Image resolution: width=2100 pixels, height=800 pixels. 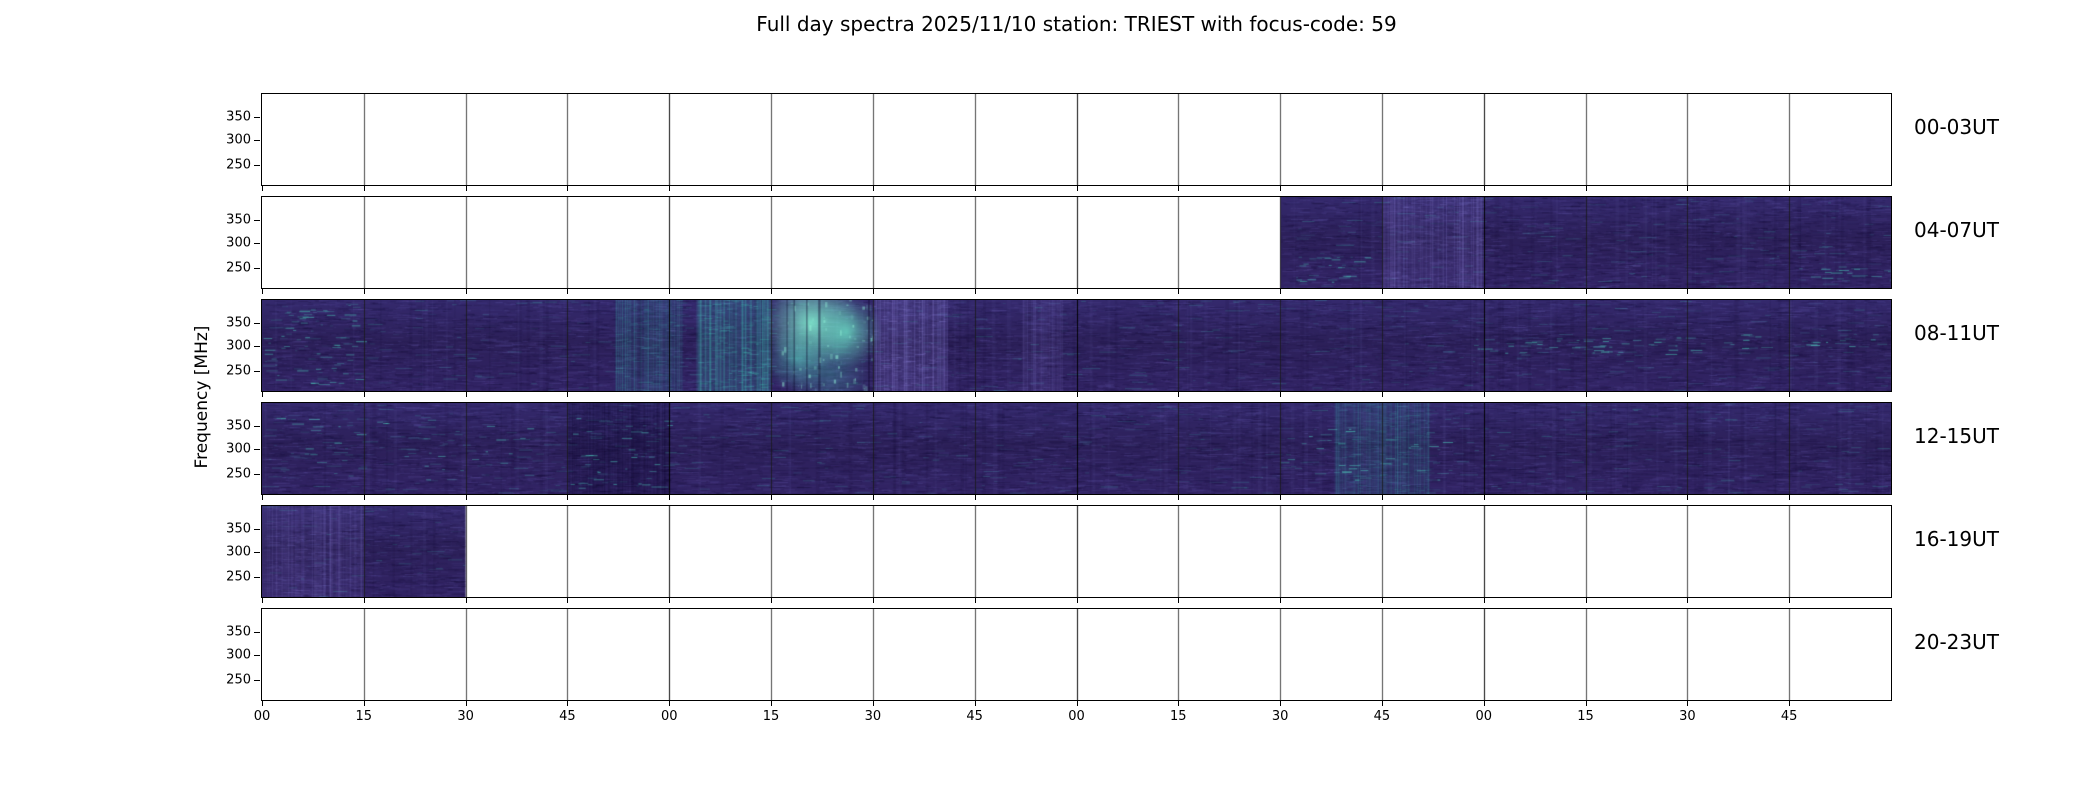 I want to click on spectrogram-canvas-12-15UT, so click(x=1076, y=448).